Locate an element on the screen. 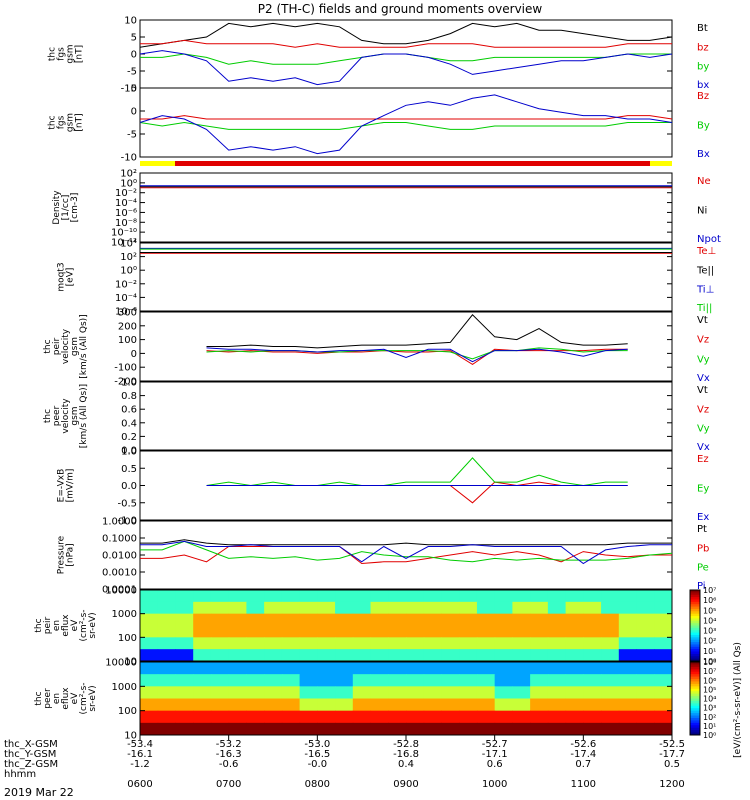 The height and width of the screenshot is (800, 750). ylabel-line: fgs is located at coordinates (62, 54).